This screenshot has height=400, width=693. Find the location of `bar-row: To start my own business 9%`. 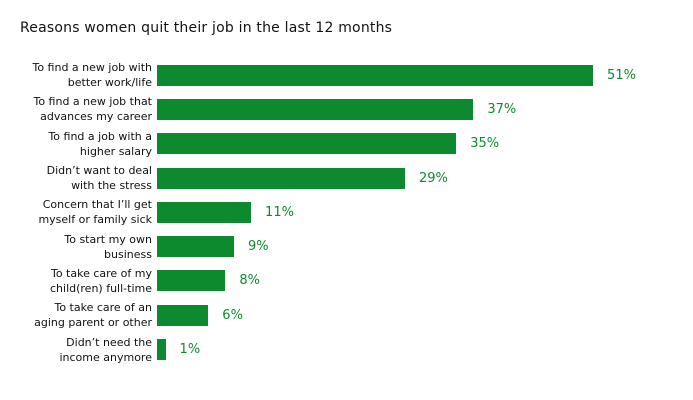

bar-row: To start my own business 9% is located at coordinates (346, 246).